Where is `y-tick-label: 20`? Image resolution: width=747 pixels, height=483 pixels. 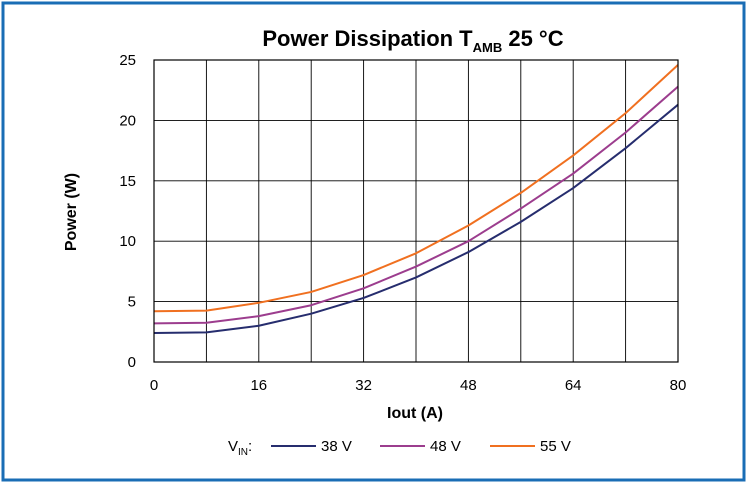 y-tick-label: 20 is located at coordinates (127, 120).